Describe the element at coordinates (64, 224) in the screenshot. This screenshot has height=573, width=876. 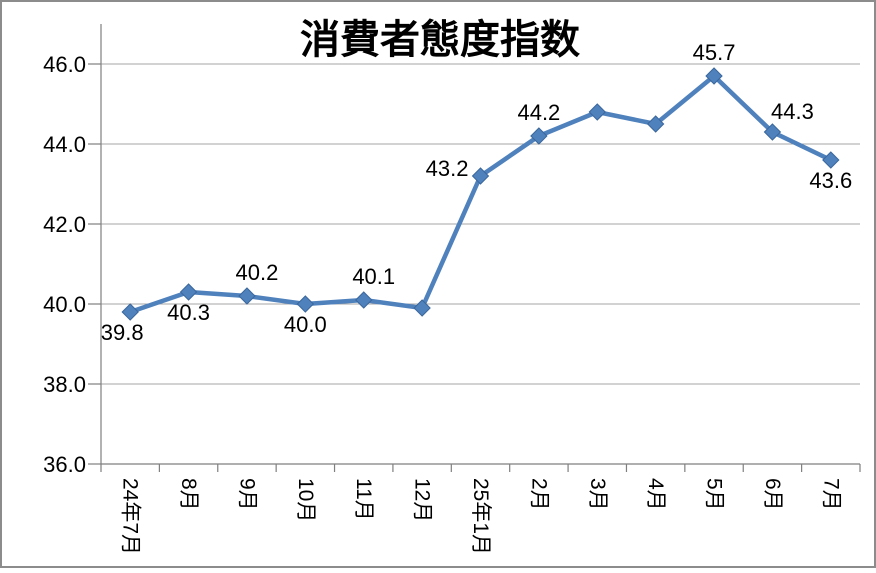
I see `y-tick-label: 42.0` at that location.